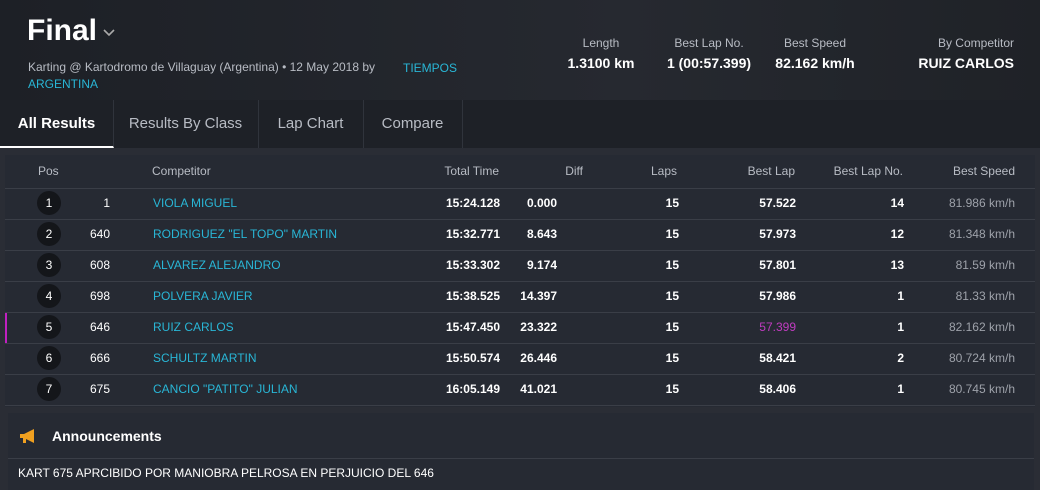 The width and height of the screenshot is (1040, 490). Describe the element at coordinates (983, 171) in the screenshot. I see `column-header: Best Speed` at that location.